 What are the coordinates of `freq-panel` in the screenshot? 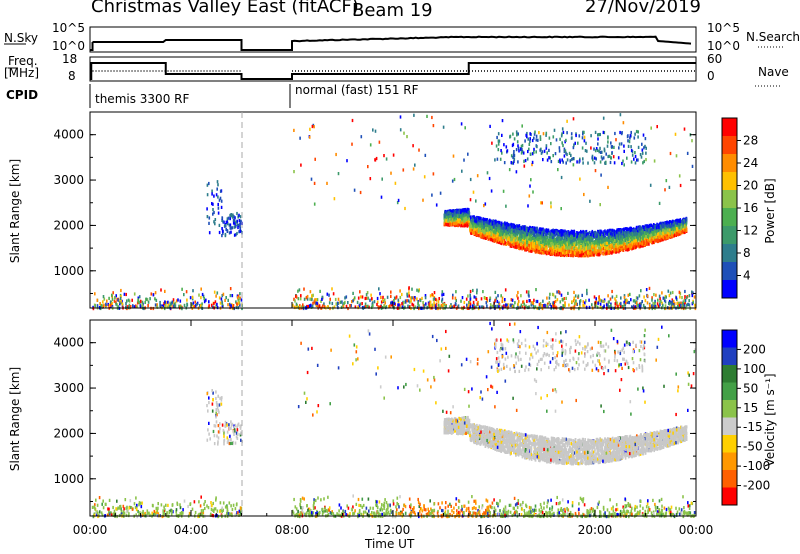 It's located at (395, 71).